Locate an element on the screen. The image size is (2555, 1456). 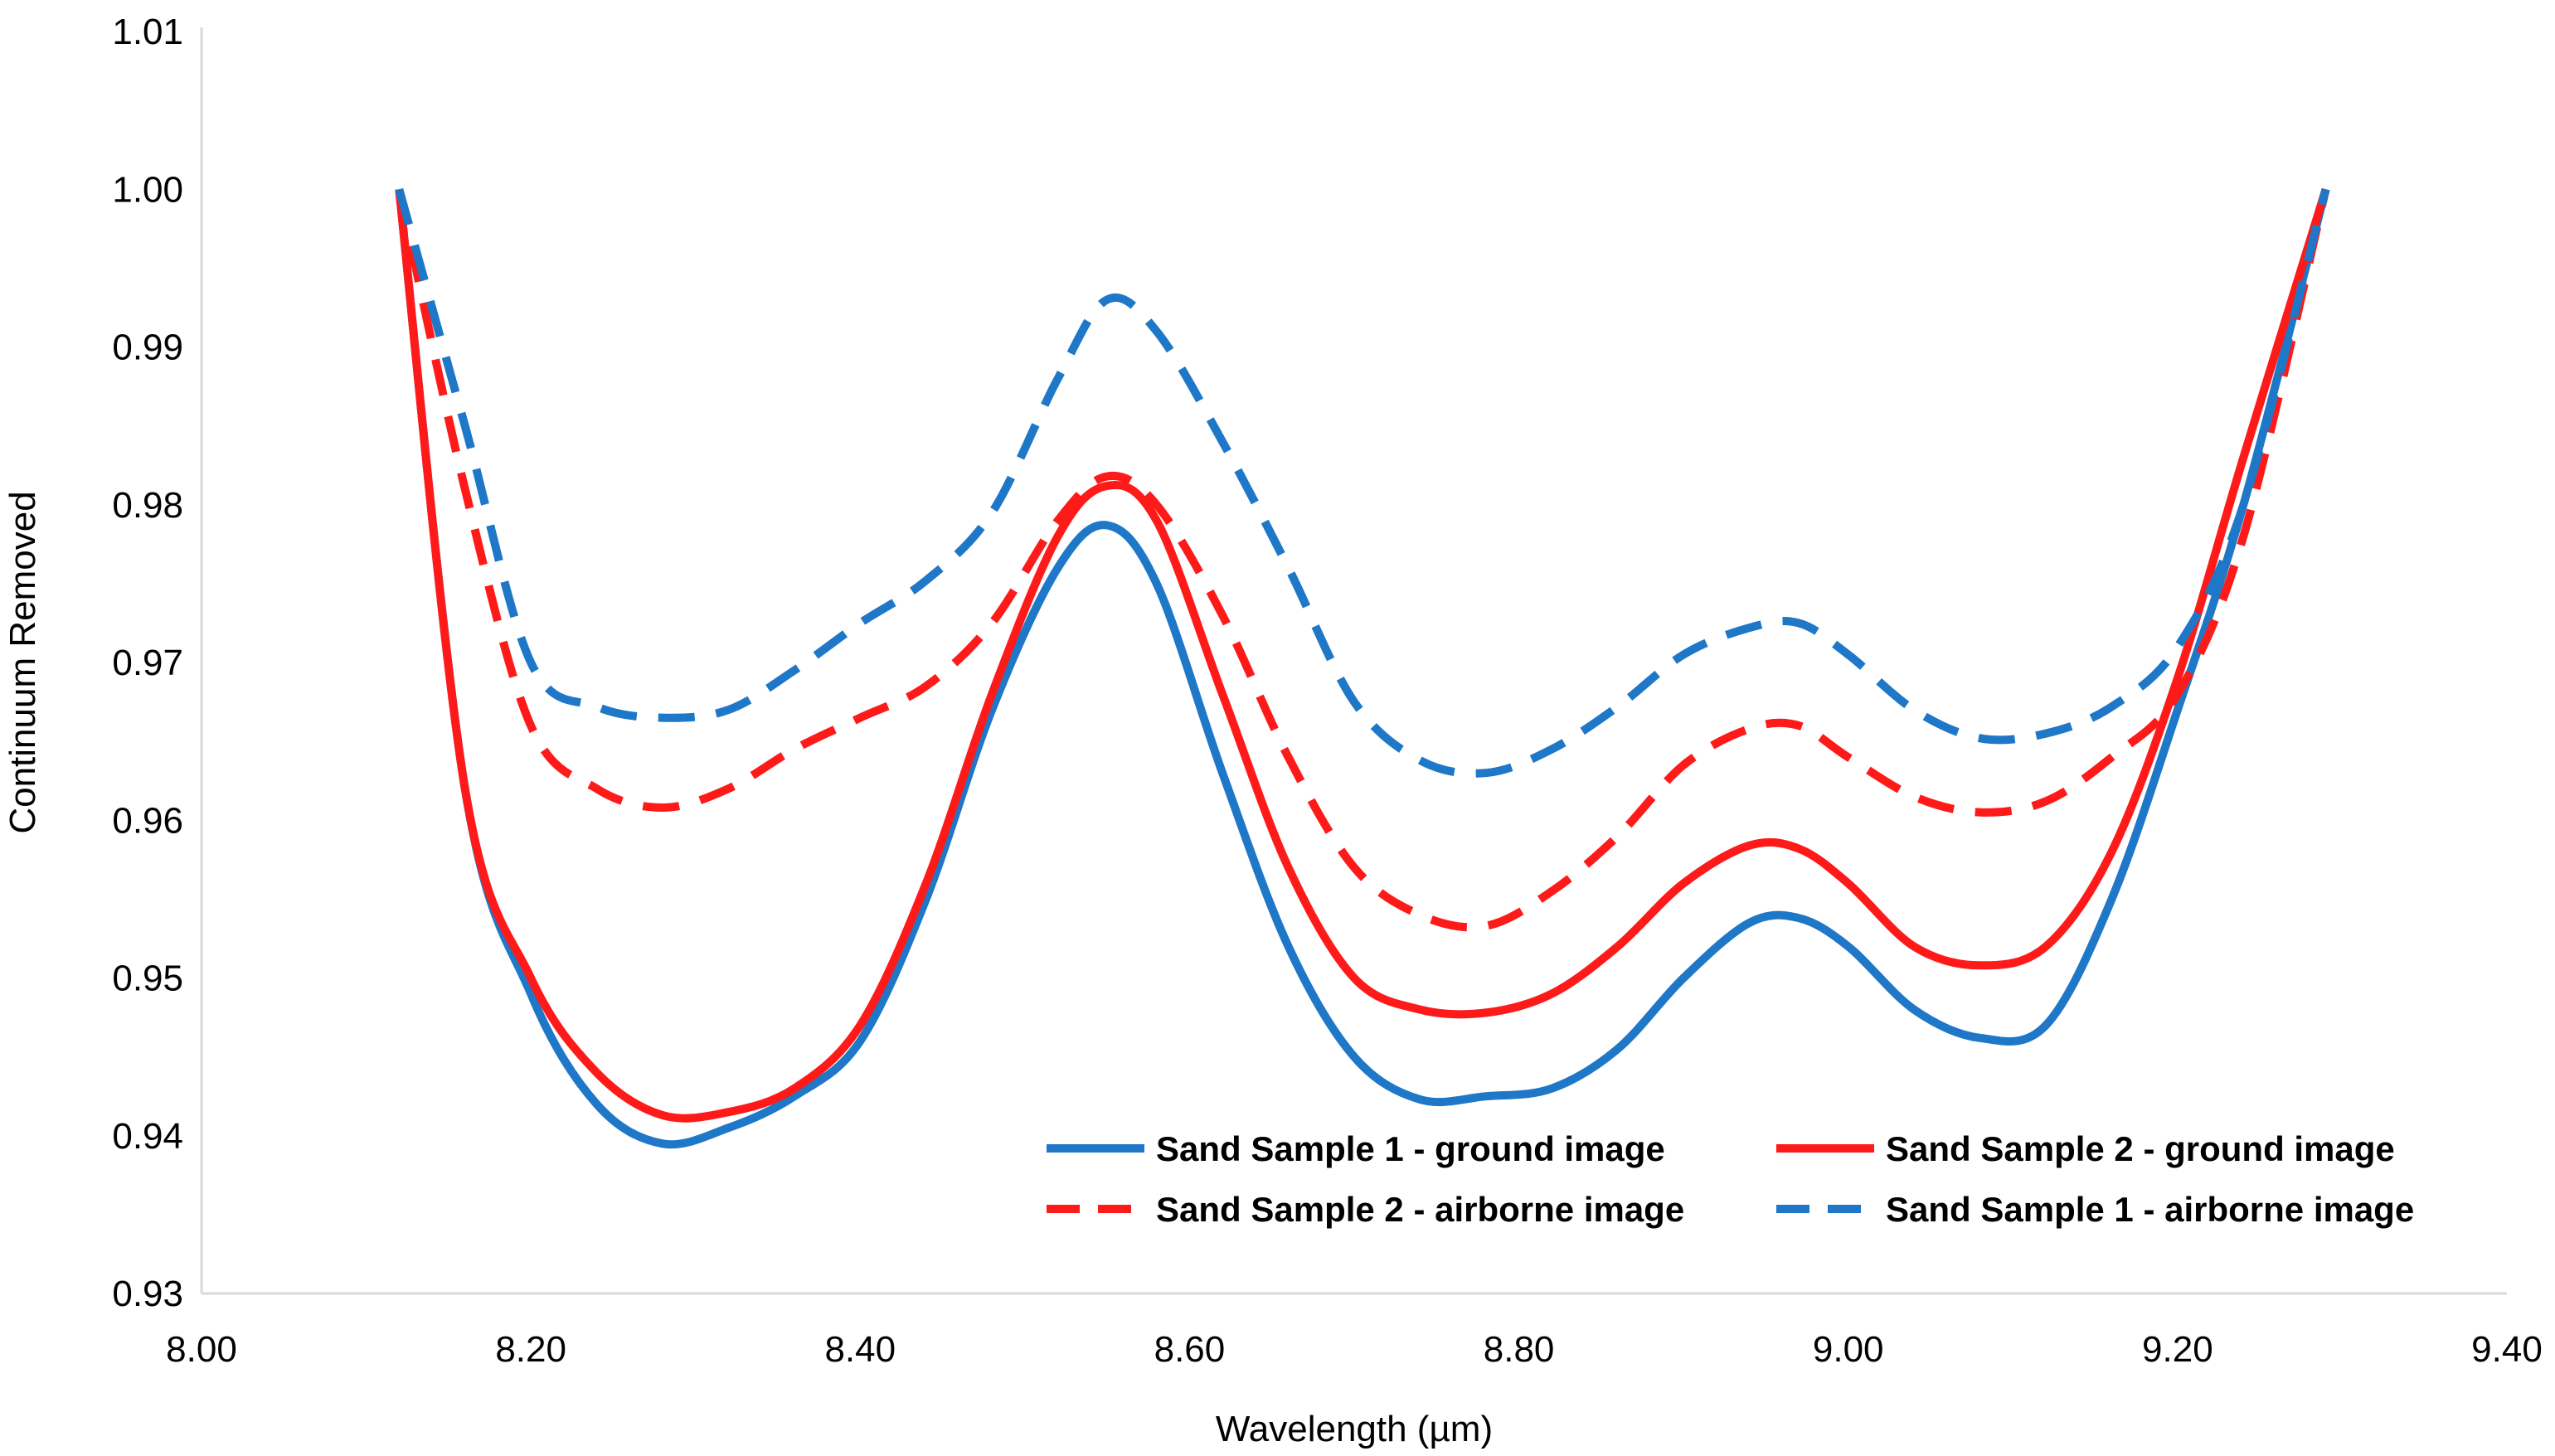
legend-label: Sand Sample 1 - airborne image is located at coordinates (2150, 1209).